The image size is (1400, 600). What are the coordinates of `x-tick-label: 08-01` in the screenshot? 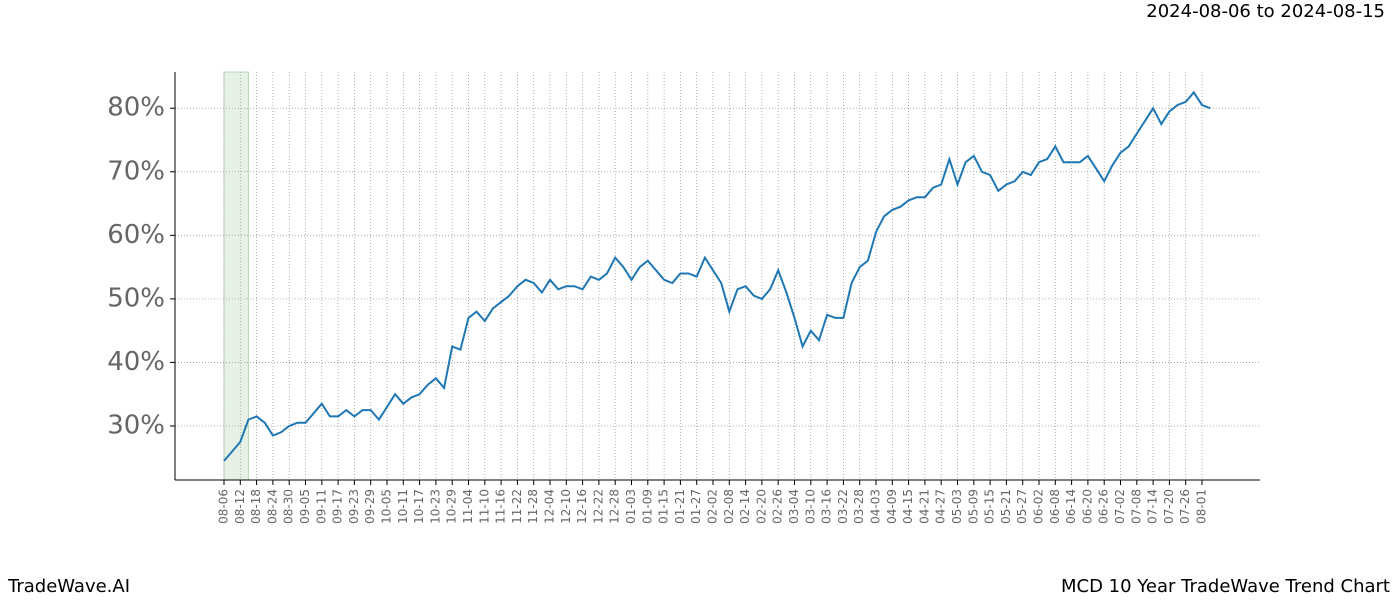 It's located at (1202, 506).